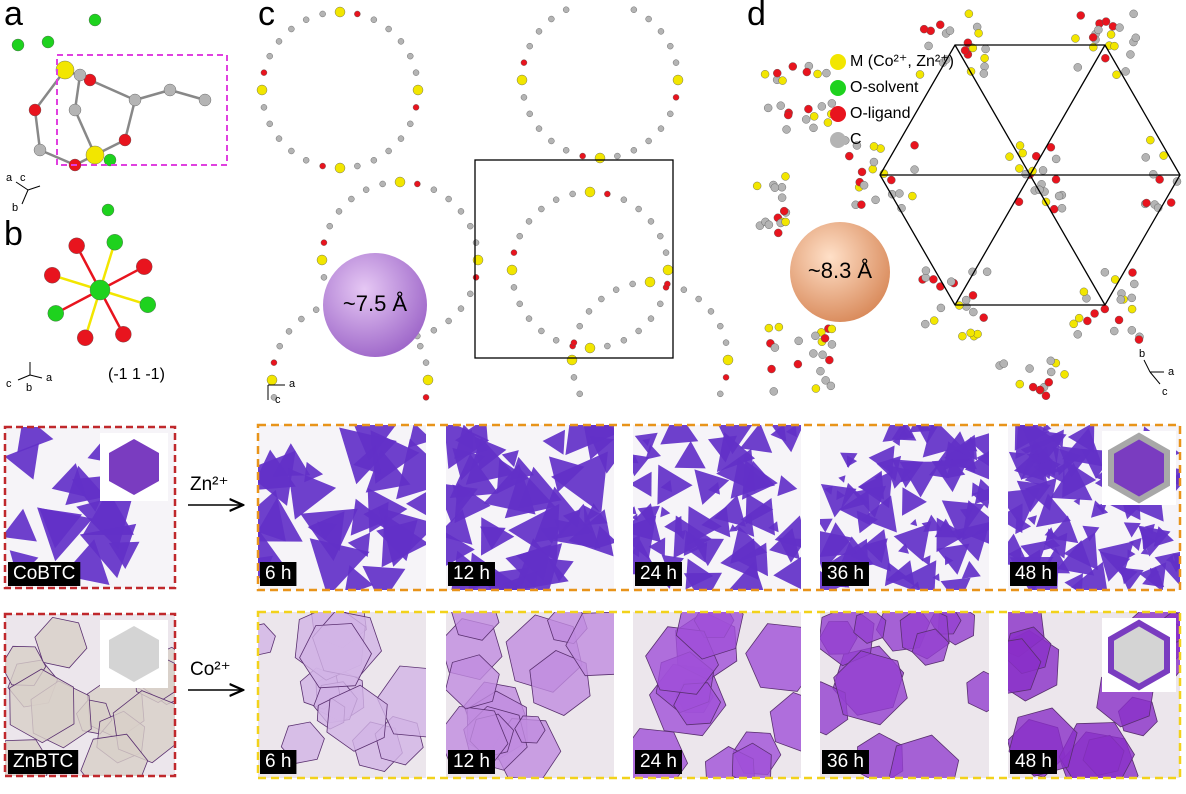 Image resolution: width=1186 pixels, height=794 pixels. I want to click on crystal, so click(956, 592).